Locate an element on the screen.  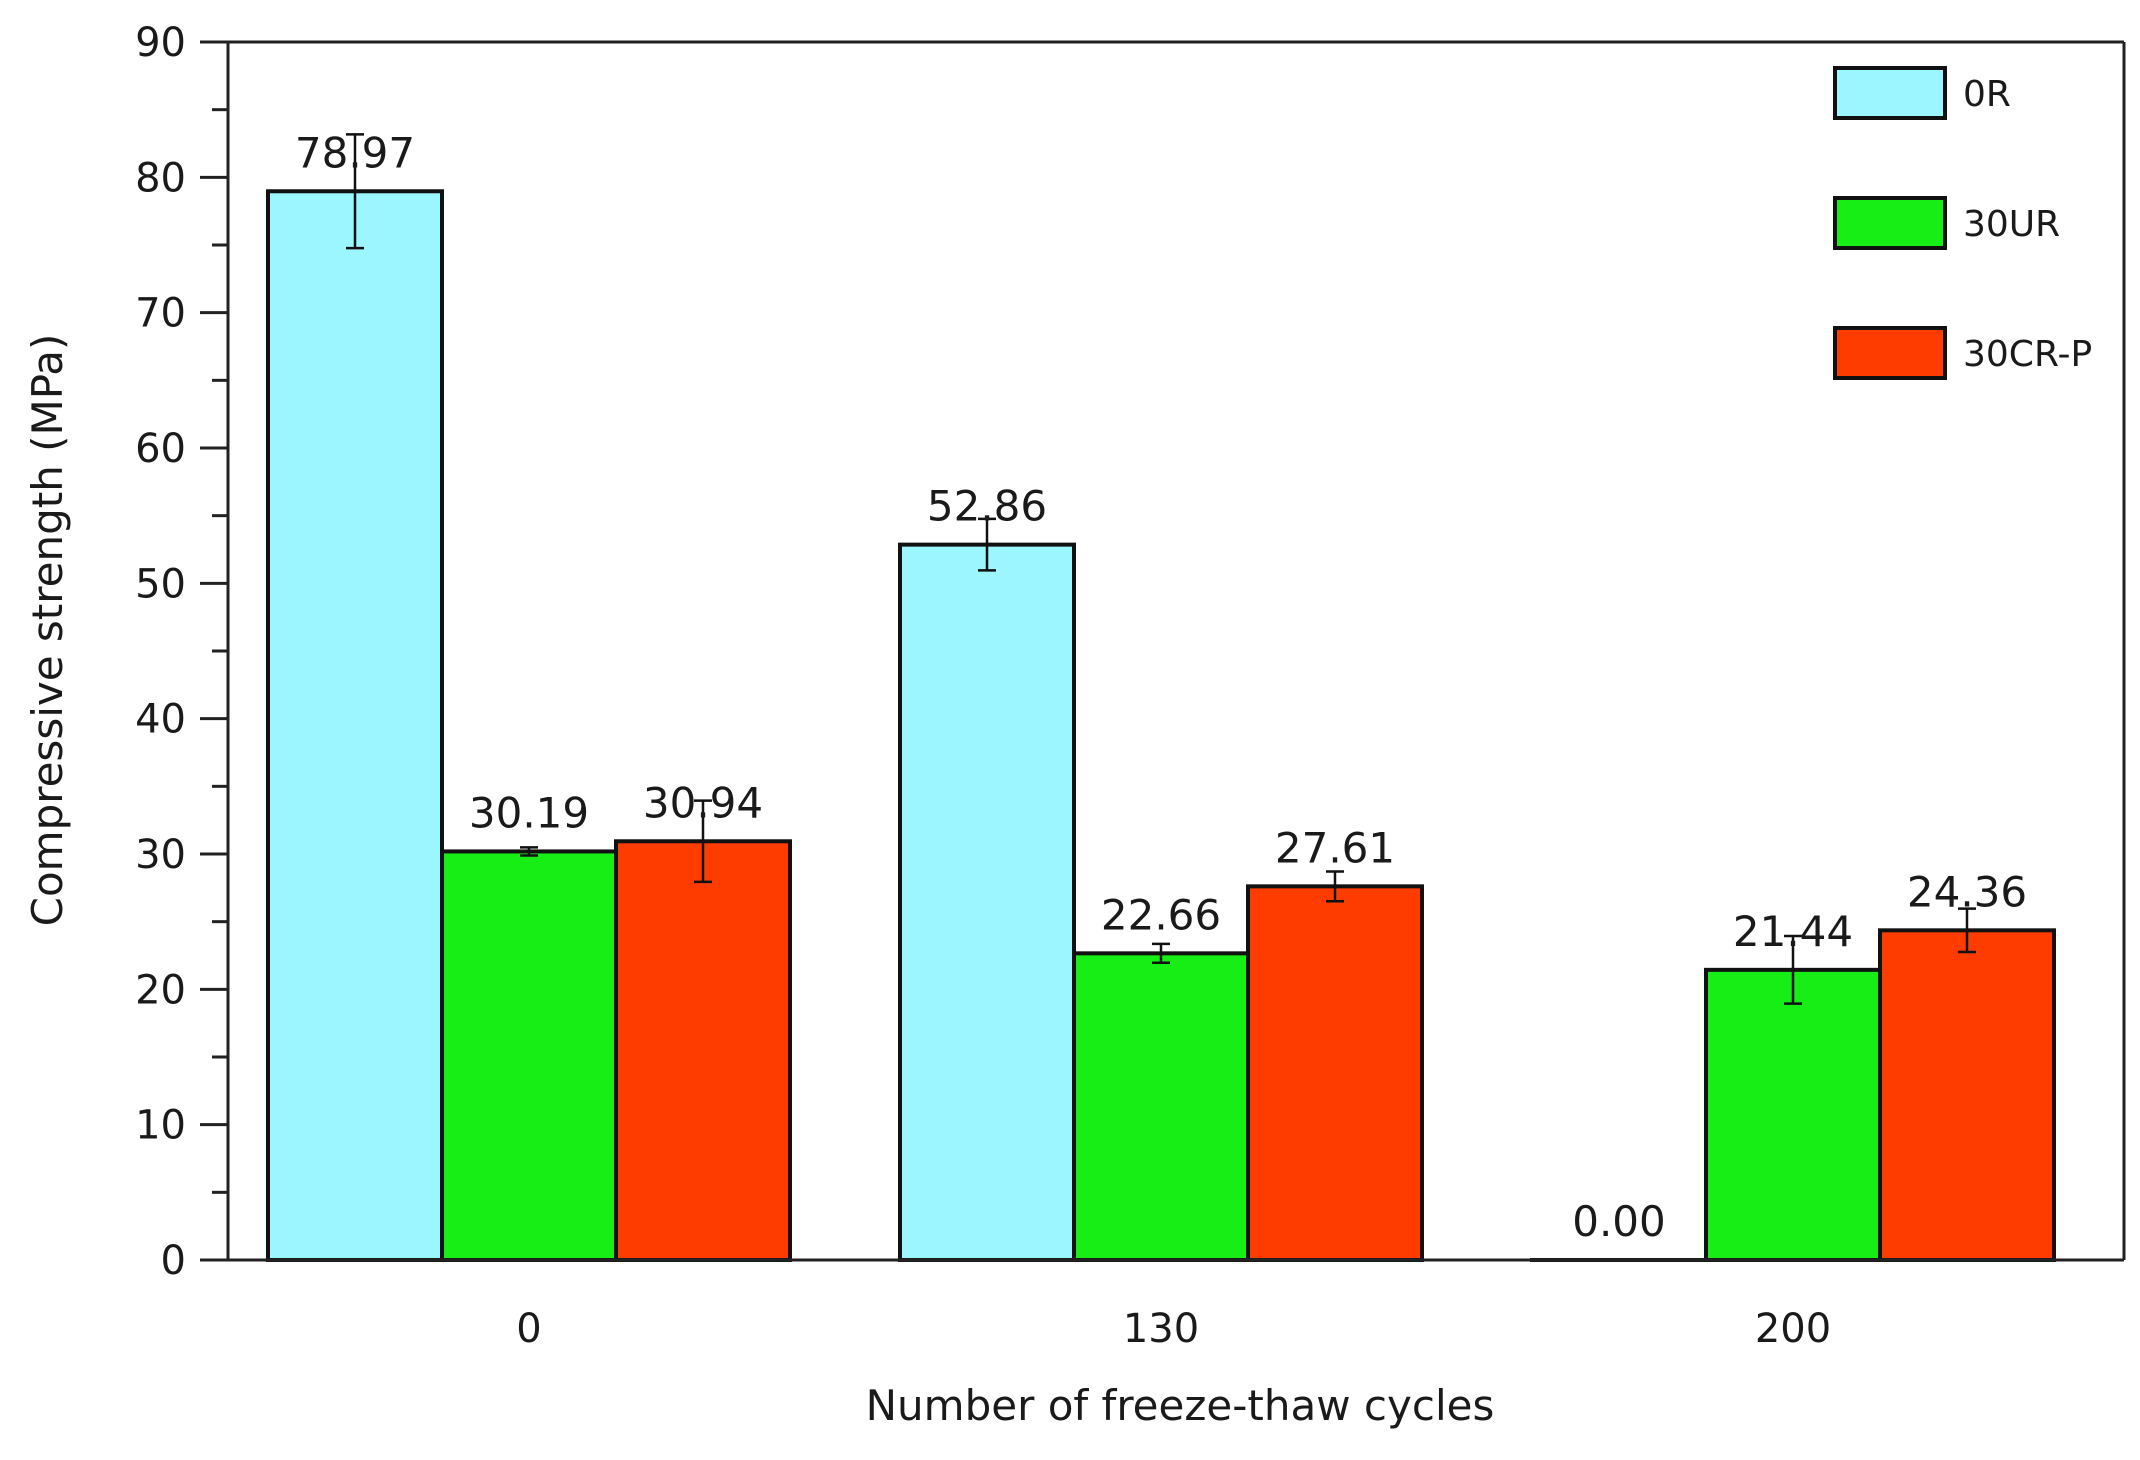
legend: 0R 30UR 30CR-P is located at coordinates (1963, 223).